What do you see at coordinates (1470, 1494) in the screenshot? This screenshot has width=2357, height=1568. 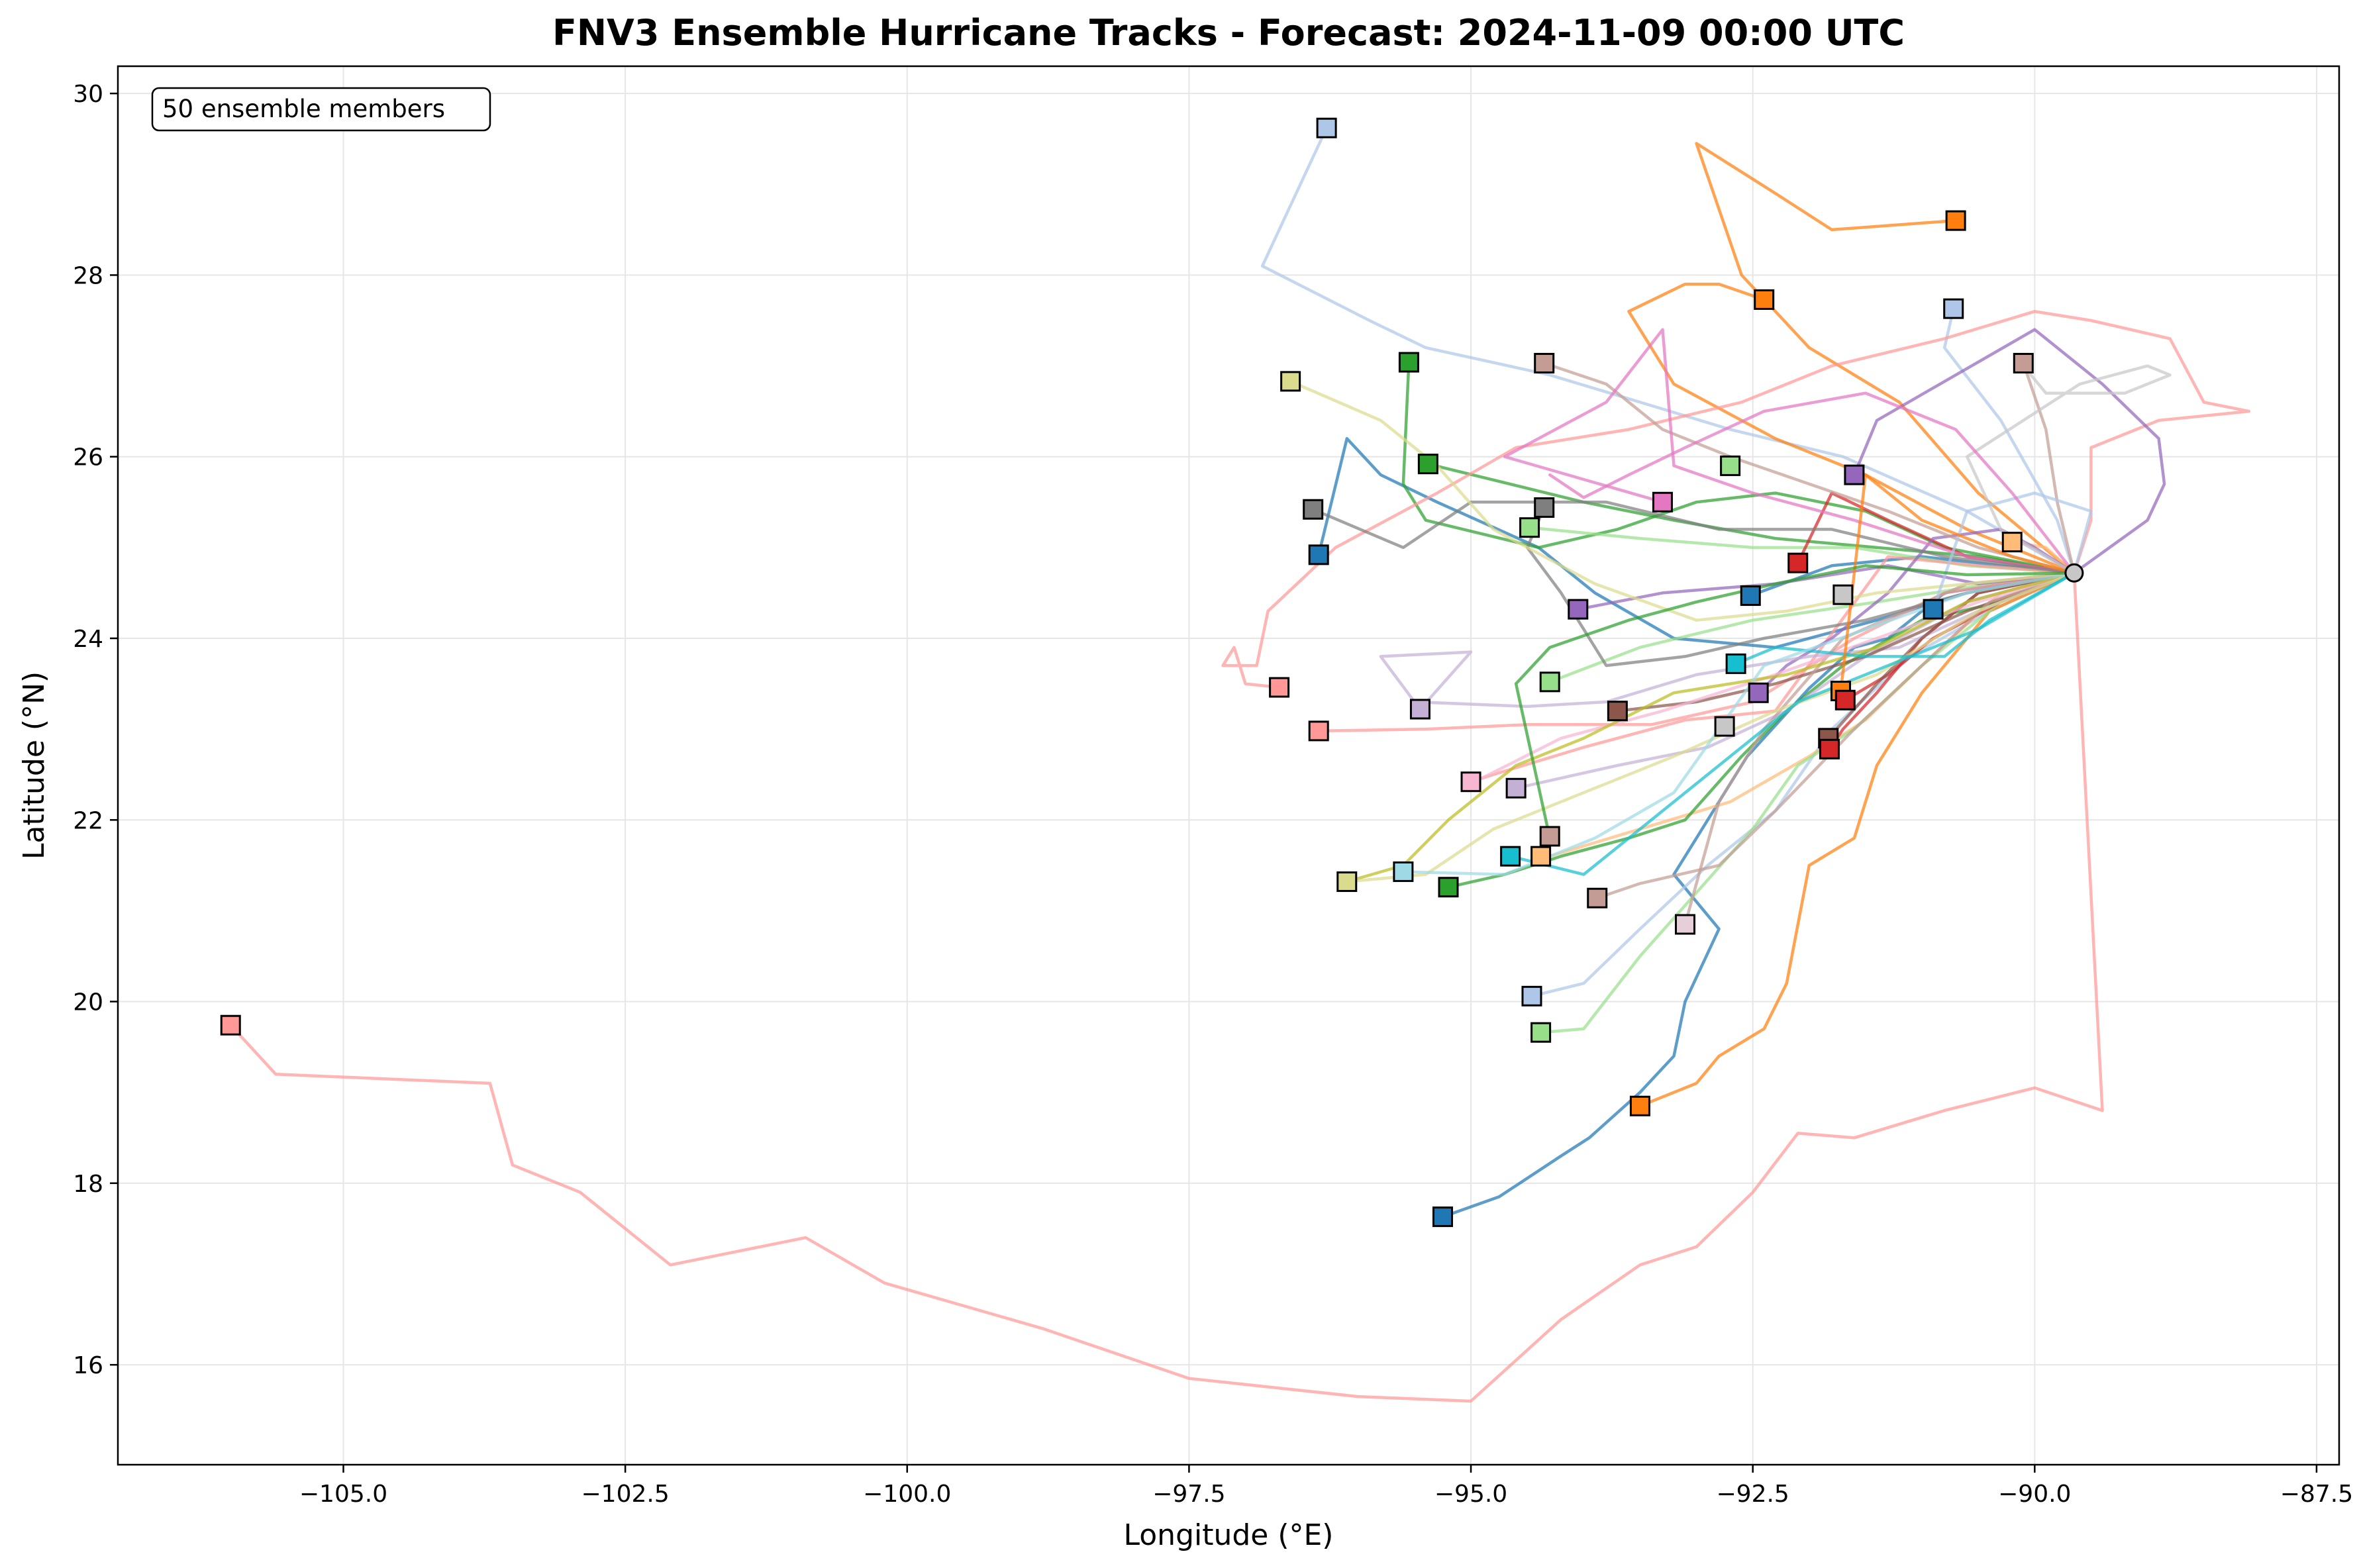 I see `x-tick-label: −95.0` at bounding box center [1470, 1494].